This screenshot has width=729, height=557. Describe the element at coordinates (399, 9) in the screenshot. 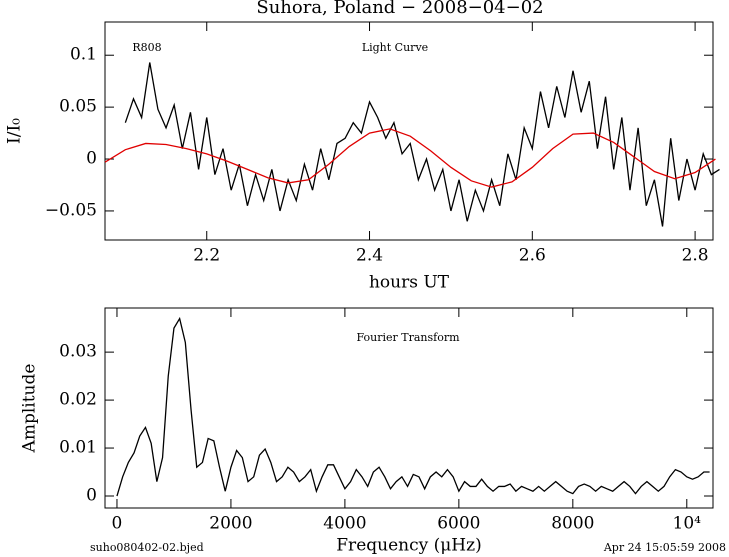

I see `chart-title: Suhora, Poland − 2008−04−02` at that location.